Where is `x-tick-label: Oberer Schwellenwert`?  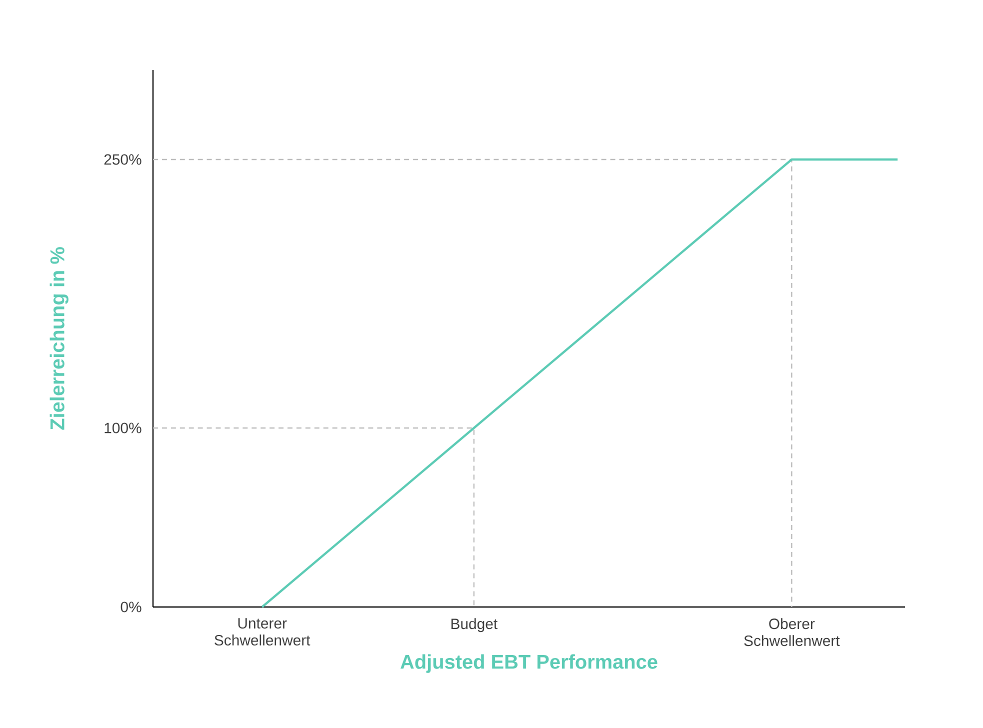 x-tick-label: Oberer Schwellenwert is located at coordinates (792, 632).